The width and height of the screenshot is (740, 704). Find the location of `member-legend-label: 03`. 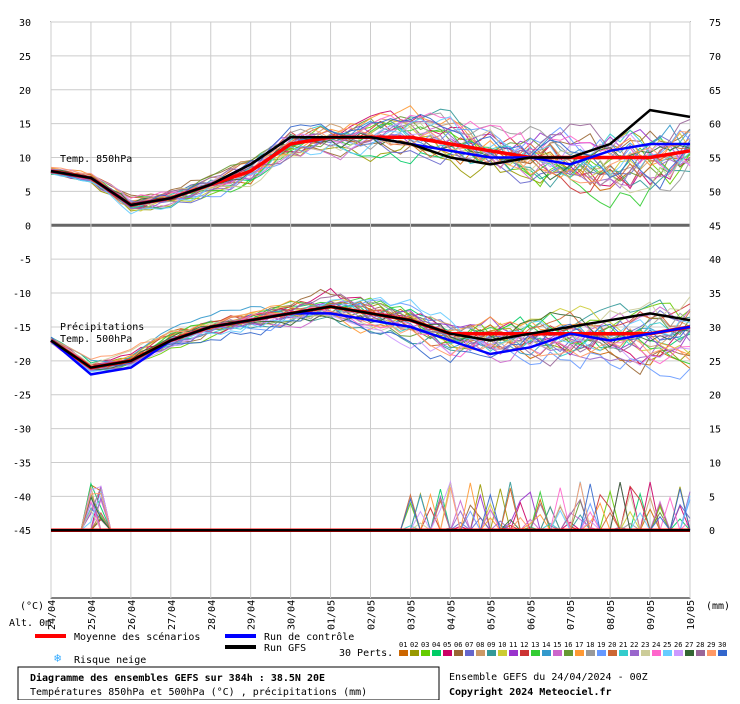

member-legend-label: 03 is located at coordinates (425, 645).